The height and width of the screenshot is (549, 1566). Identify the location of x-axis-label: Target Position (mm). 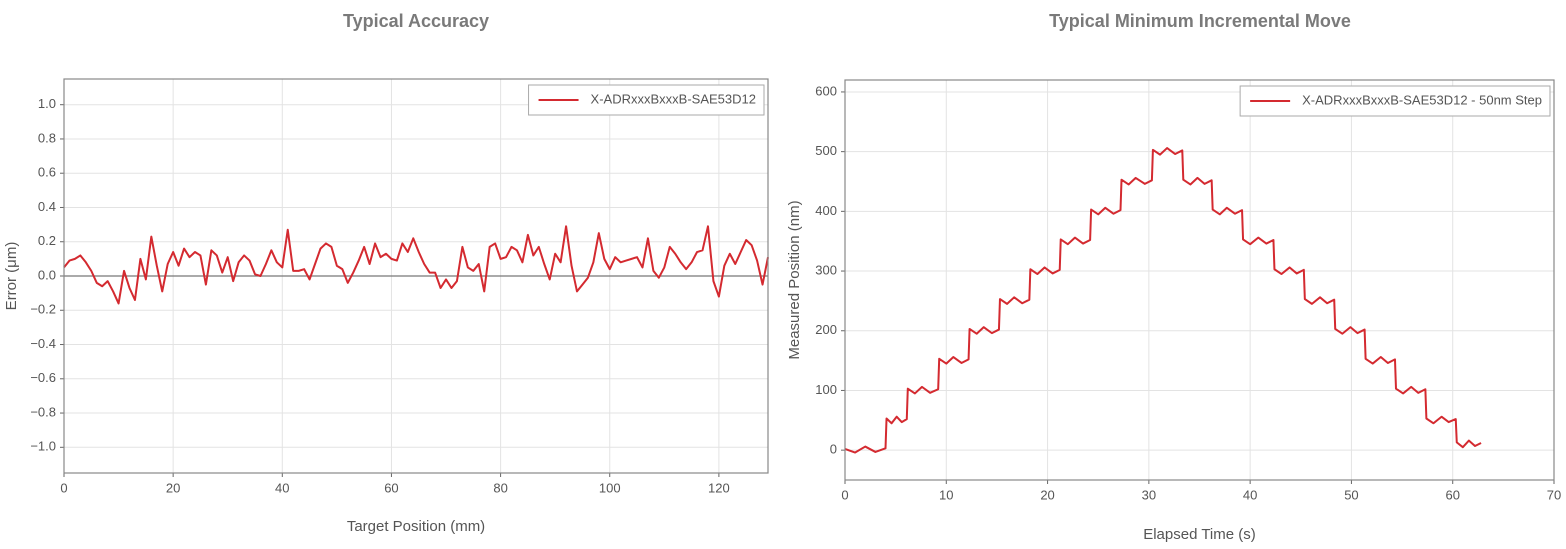
(416, 526).